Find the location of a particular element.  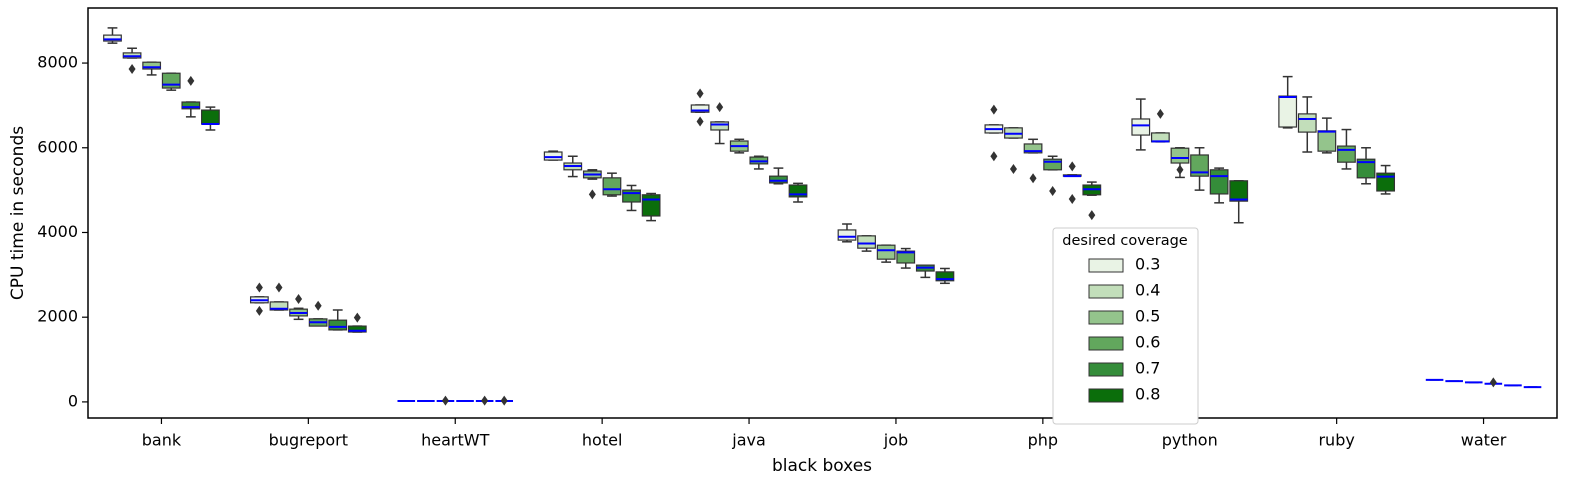

x-tick-label: bank is located at coordinates (162, 440).